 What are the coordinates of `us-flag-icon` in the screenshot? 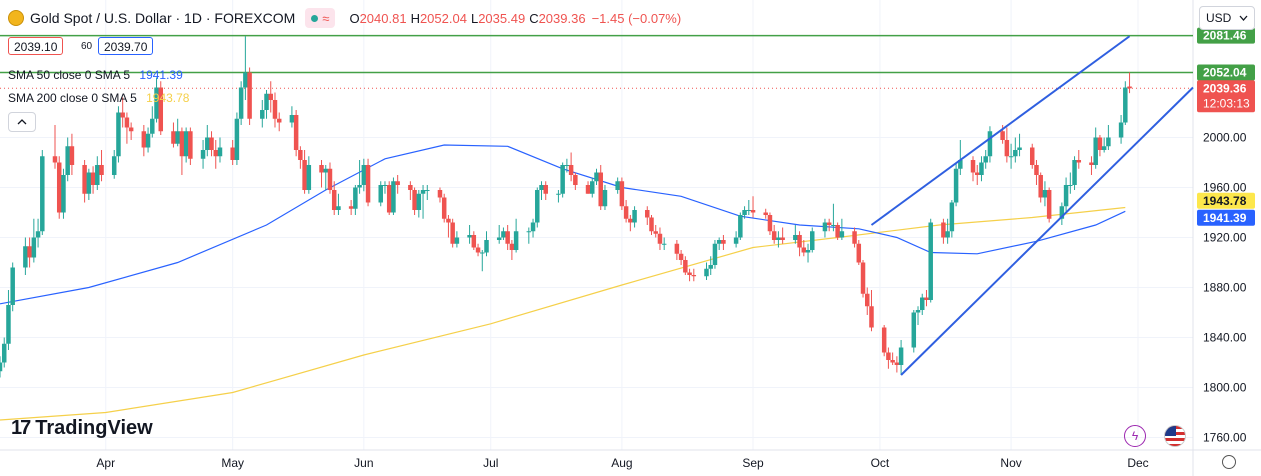 It's located at (1175, 436).